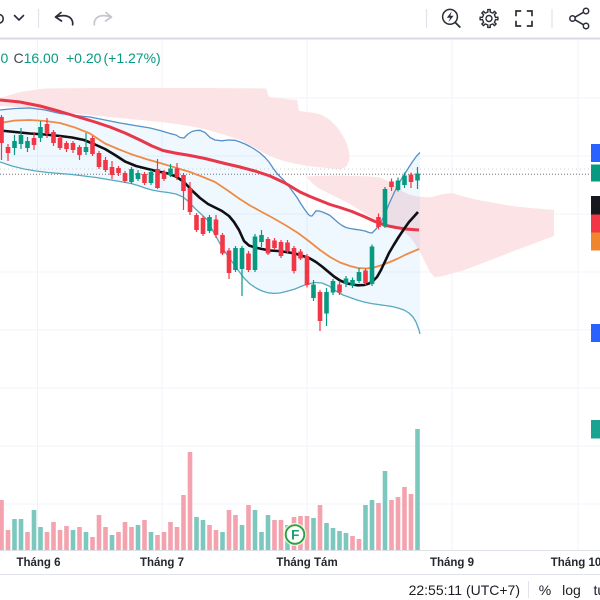  I want to click on svg-text: F, so click(295, 535).